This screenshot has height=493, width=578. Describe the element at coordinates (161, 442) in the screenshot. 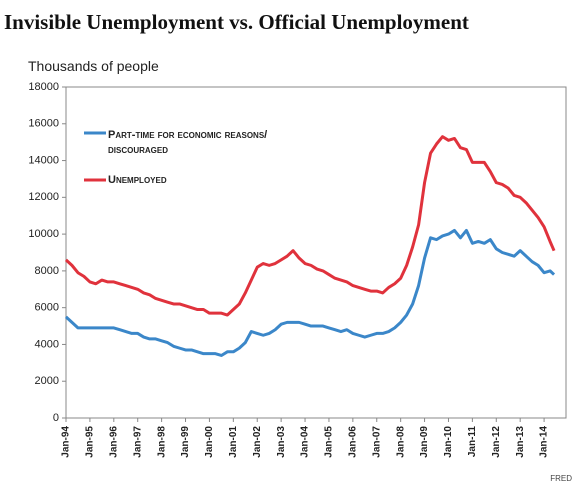

I see `x-tick-label: Jan-98` at that location.